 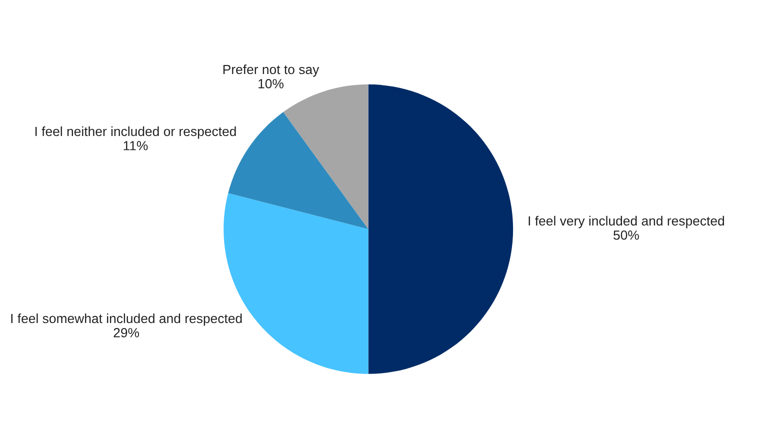 What do you see at coordinates (271, 70) in the screenshot?
I see `slice-label: Prefer not to say` at bounding box center [271, 70].